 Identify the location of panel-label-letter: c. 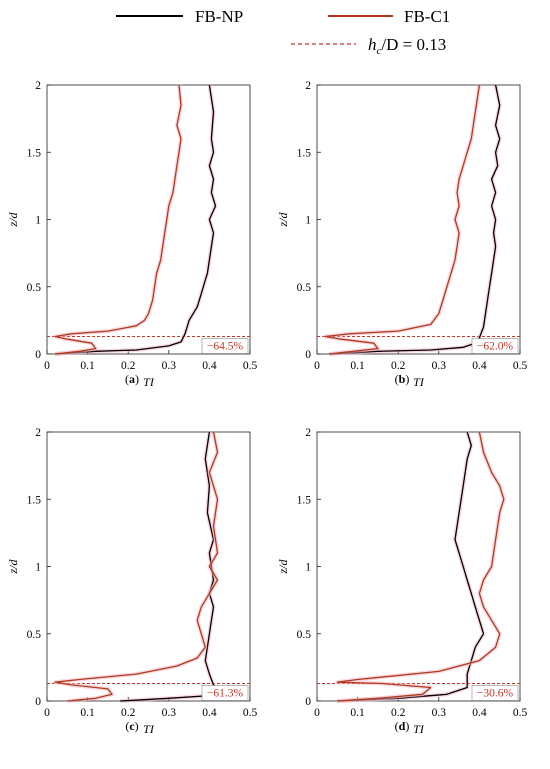
(132, 726).